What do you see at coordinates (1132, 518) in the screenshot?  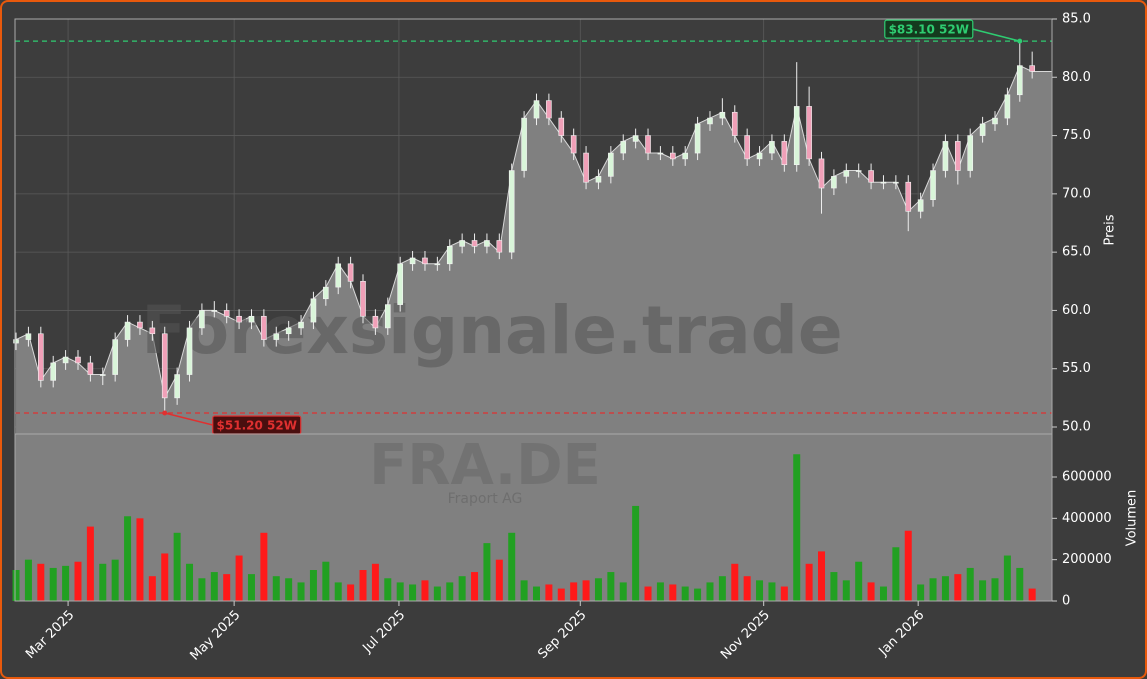 I see `y2-axis-label: Volumen` at bounding box center [1132, 518].